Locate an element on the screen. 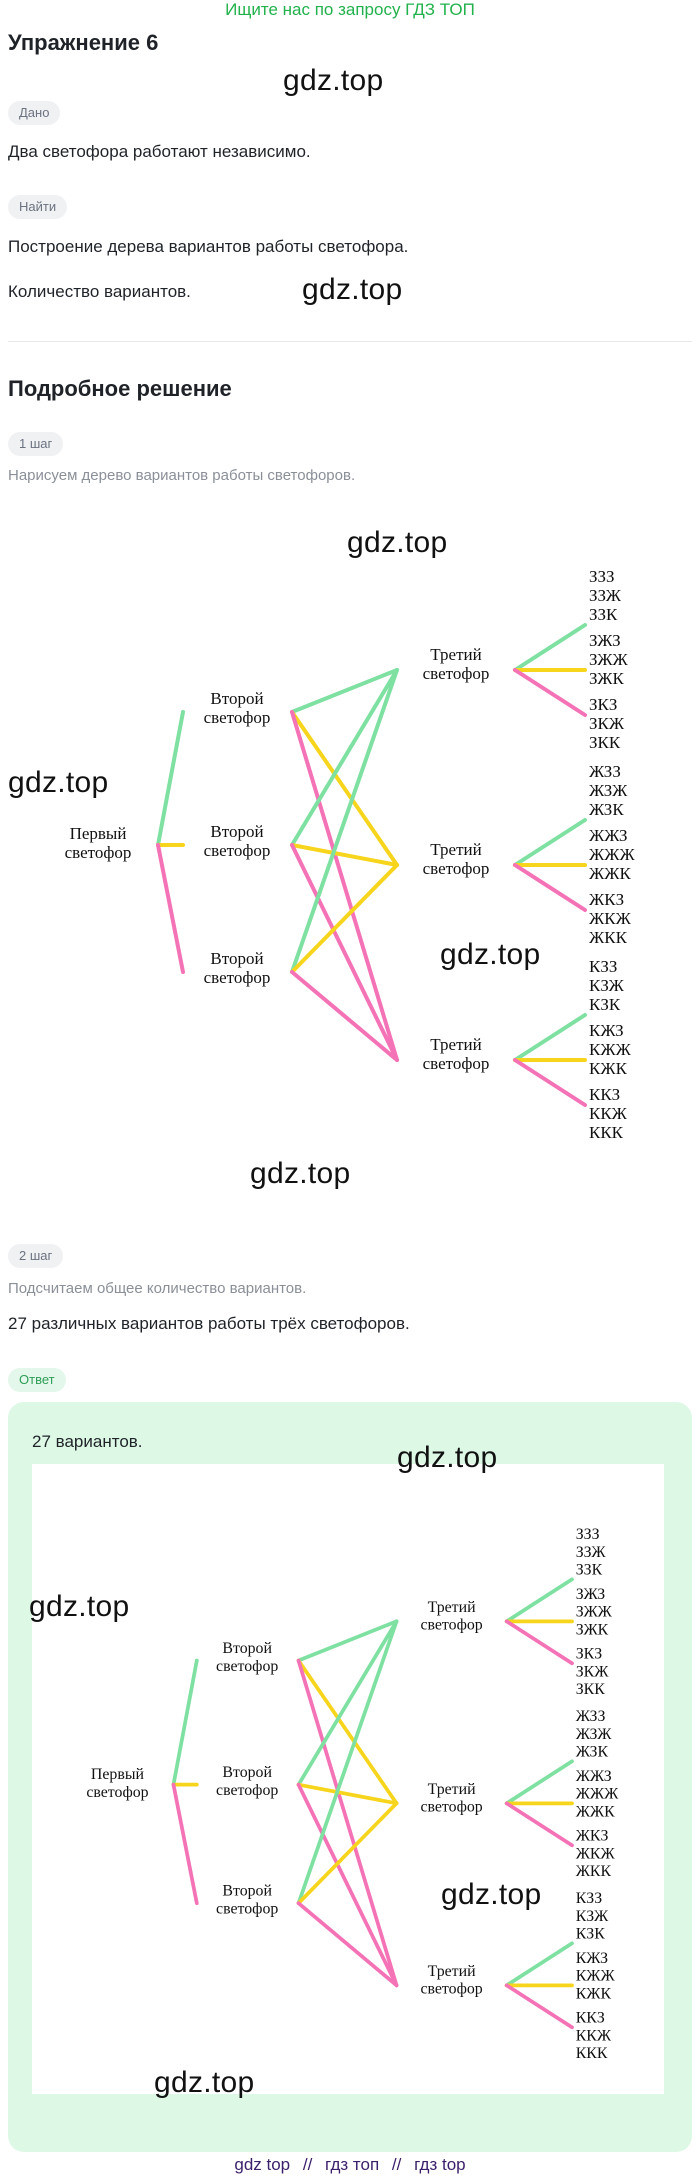 This screenshot has width=700, height=2179. outcome-label: ЖЗК is located at coordinates (592, 1752).